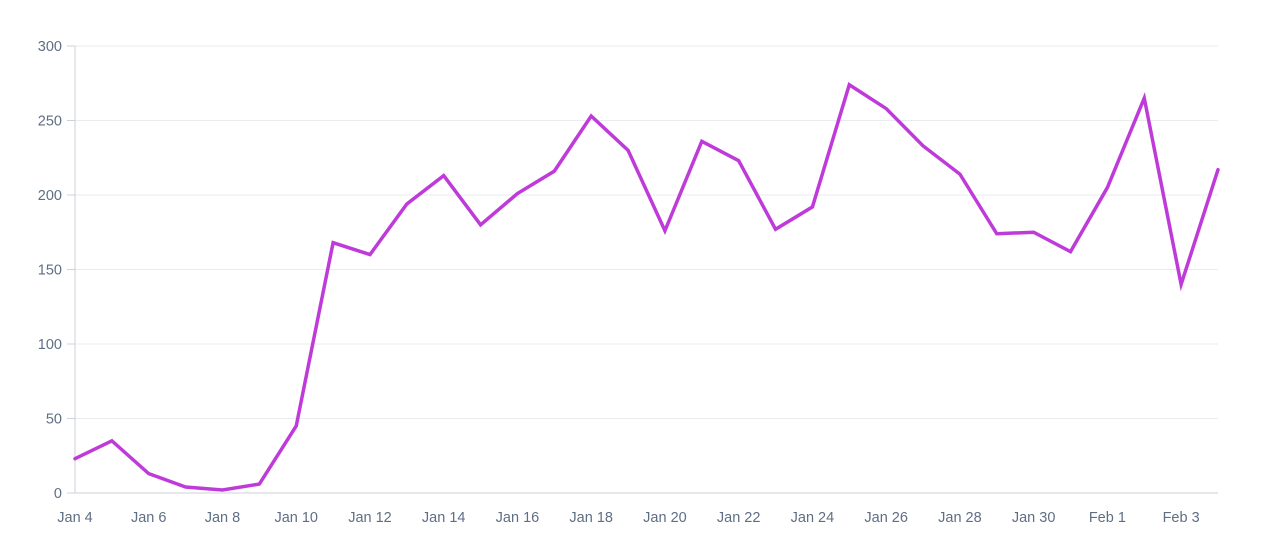 The height and width of the screenshot is (553, 1280). I want to click on y-axis-label: 150, so click(50, 271).